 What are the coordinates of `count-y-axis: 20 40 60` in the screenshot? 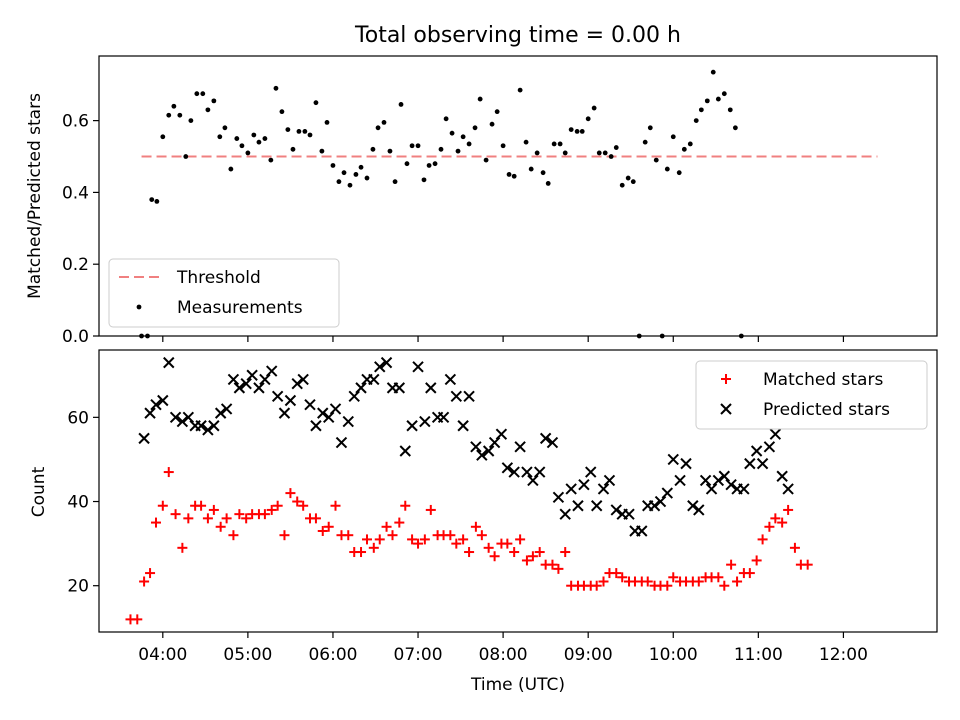 It's located at (83, 502).